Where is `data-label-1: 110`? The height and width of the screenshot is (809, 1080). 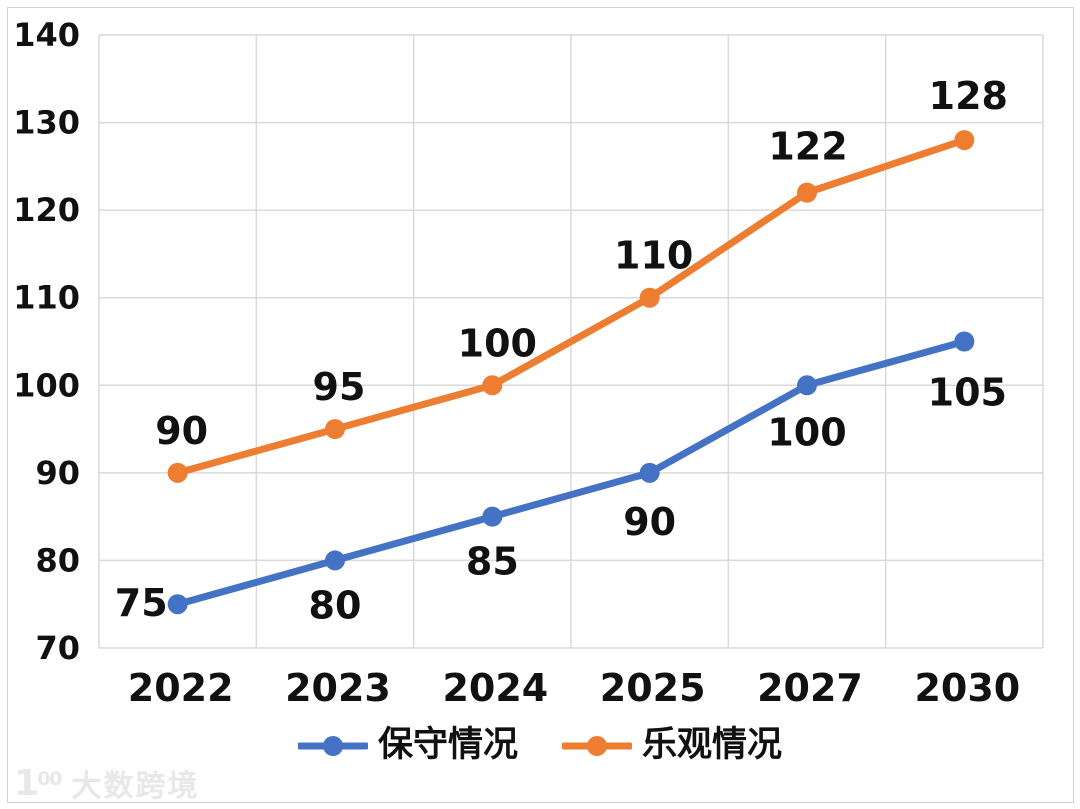
data-label-1: 110 is located at coordinates (653, 256).